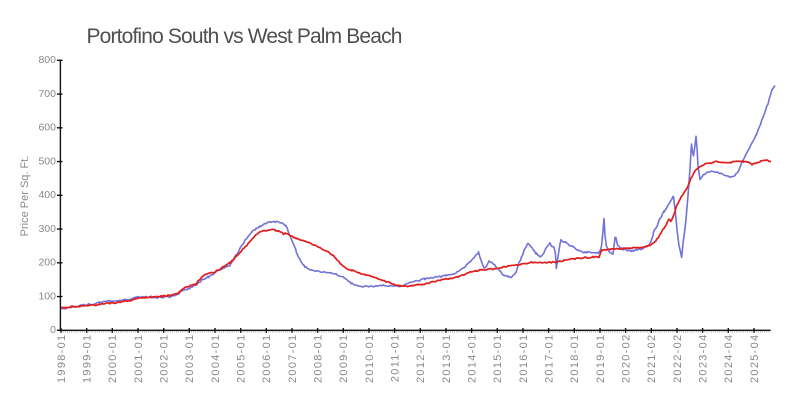 The image size is (800, 400). I want to click on svg-text: 2009-01, so click(344, 358).